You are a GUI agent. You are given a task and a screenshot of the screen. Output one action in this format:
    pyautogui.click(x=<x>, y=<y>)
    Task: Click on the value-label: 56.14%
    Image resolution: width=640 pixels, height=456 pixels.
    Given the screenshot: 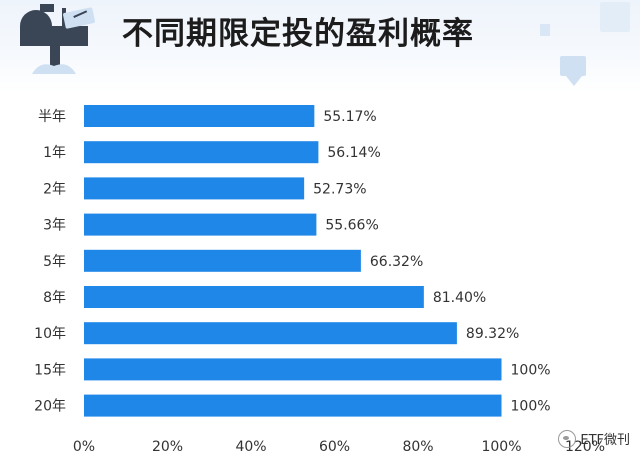 What is the action you would take?
    pyautogui.click(x=353, y=153)
    